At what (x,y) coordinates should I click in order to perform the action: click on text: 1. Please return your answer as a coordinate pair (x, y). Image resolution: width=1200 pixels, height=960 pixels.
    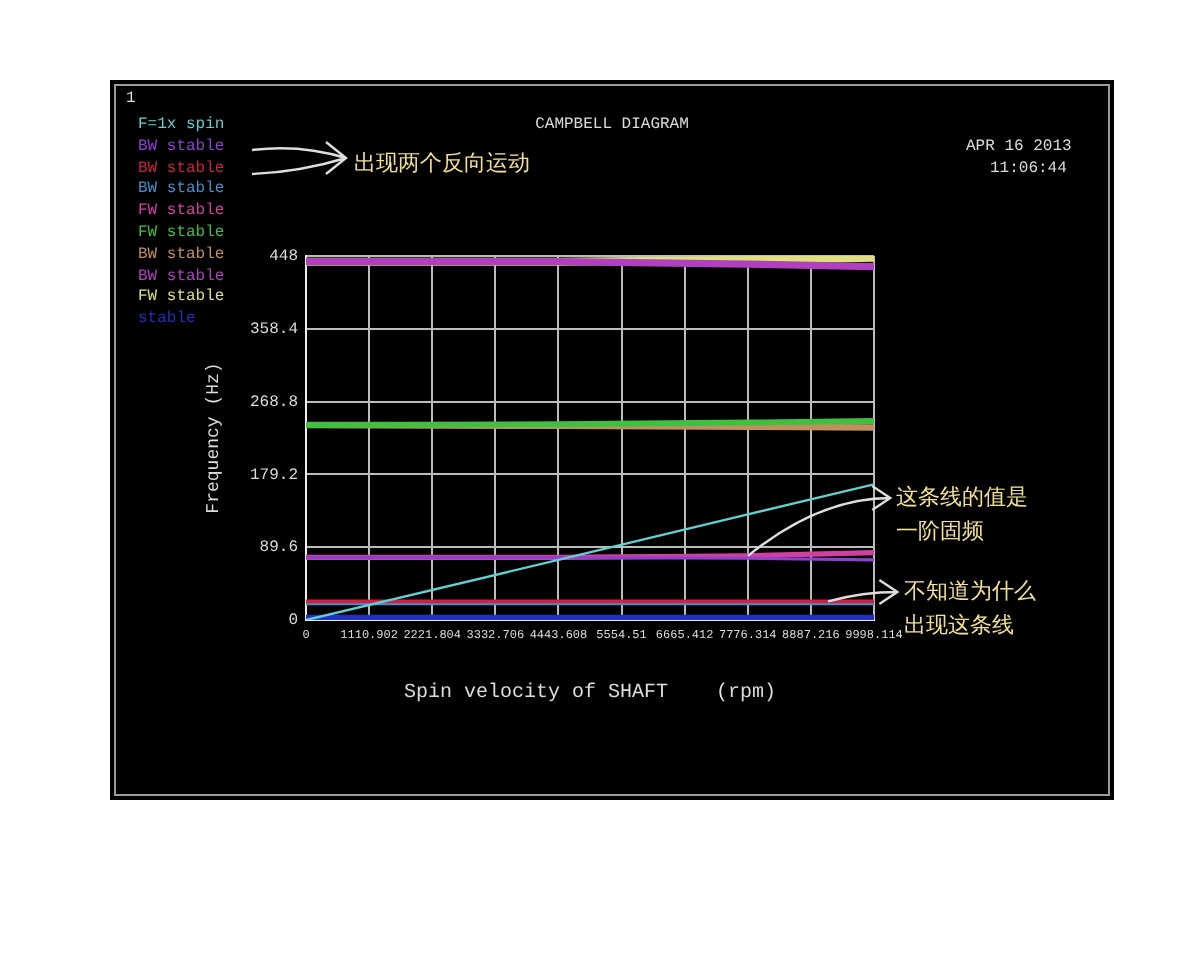
    Looking at the image, I should click on (131, 99).